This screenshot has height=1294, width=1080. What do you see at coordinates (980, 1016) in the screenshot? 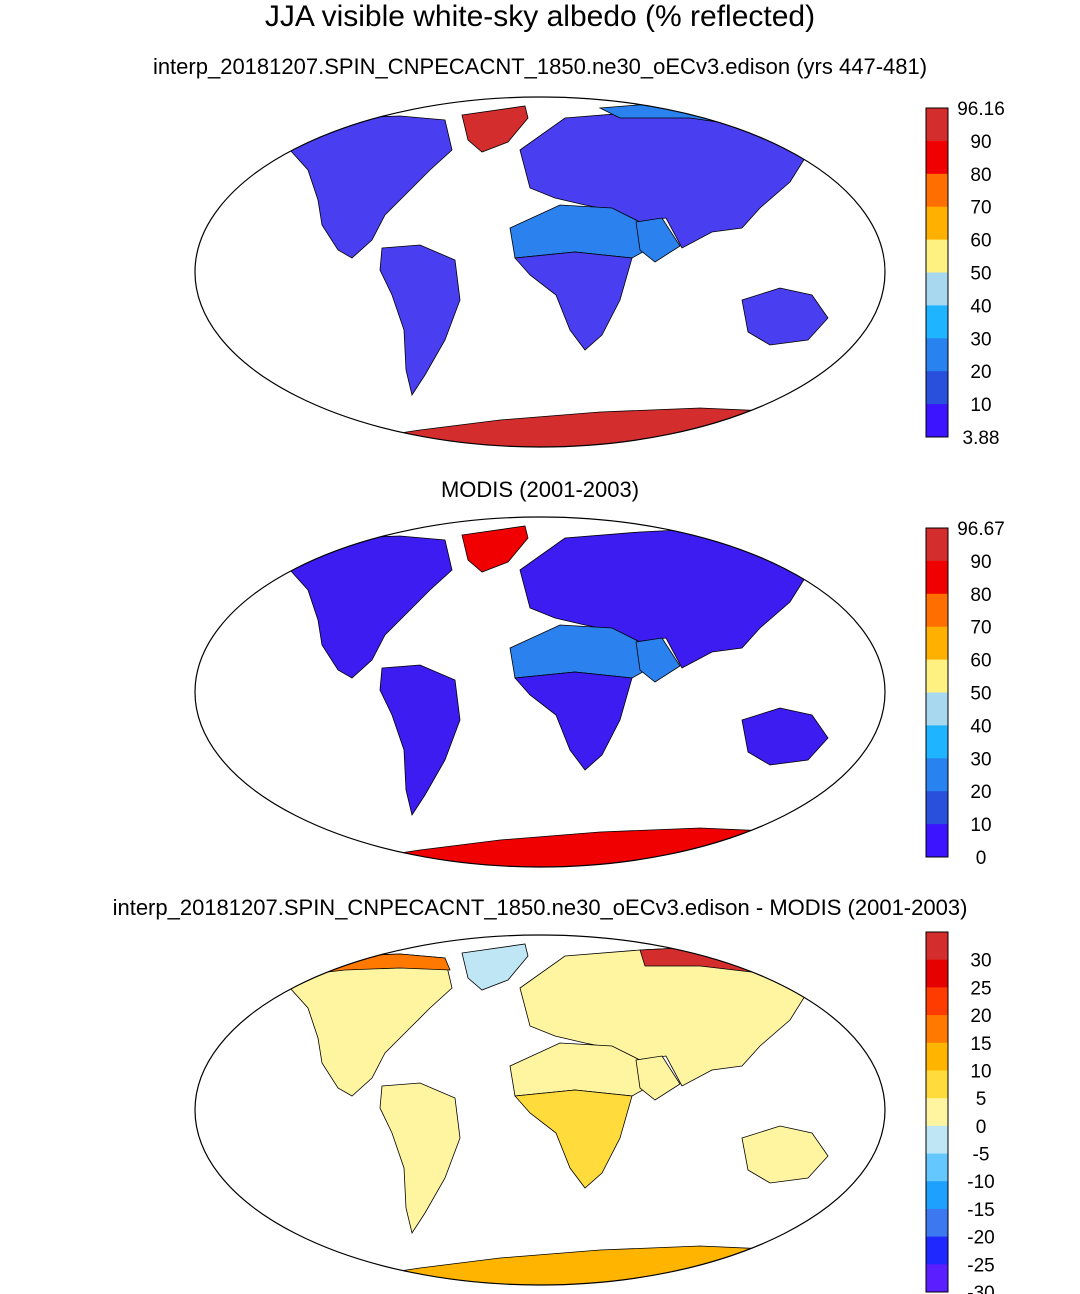
I see `colorbar-3-label: 20` at bounding box center [980, 1016].